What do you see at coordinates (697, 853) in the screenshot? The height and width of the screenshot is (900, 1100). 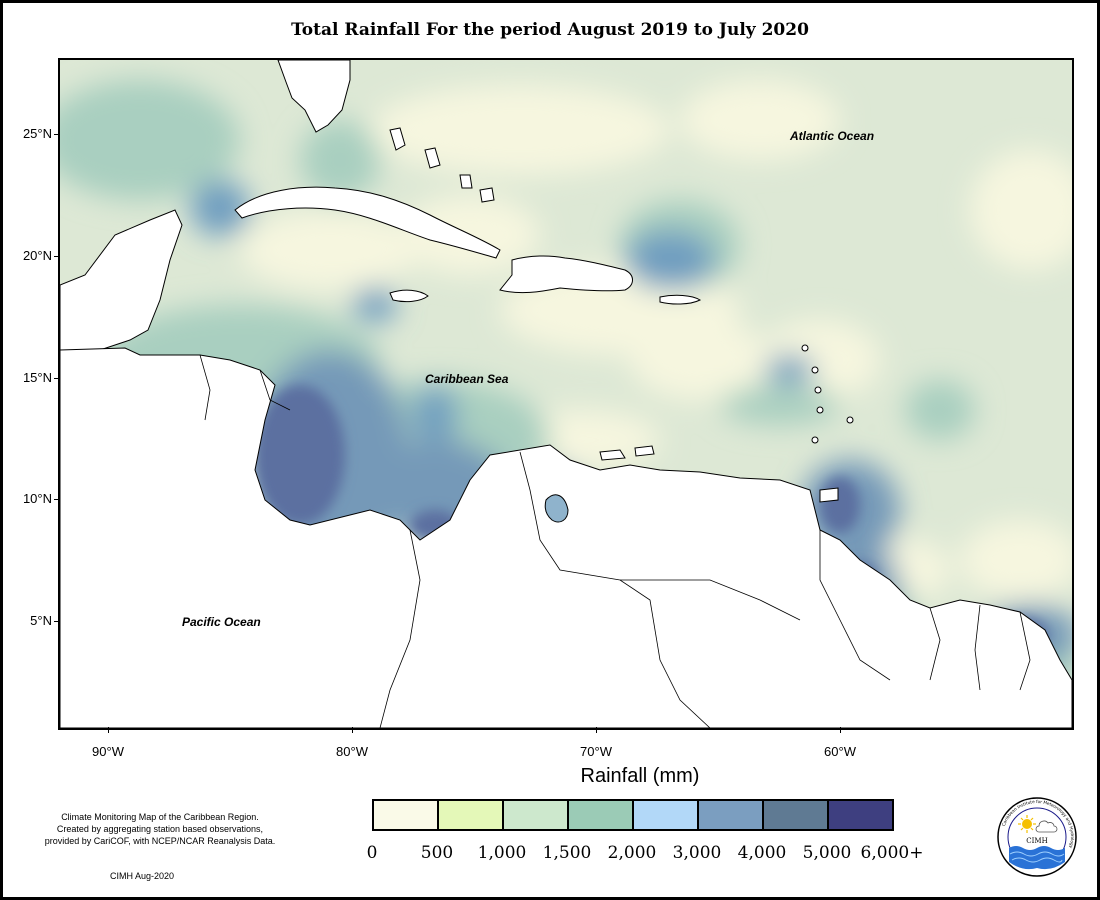 I see `legend-label: 3,000` at bounding box center [697, 853].